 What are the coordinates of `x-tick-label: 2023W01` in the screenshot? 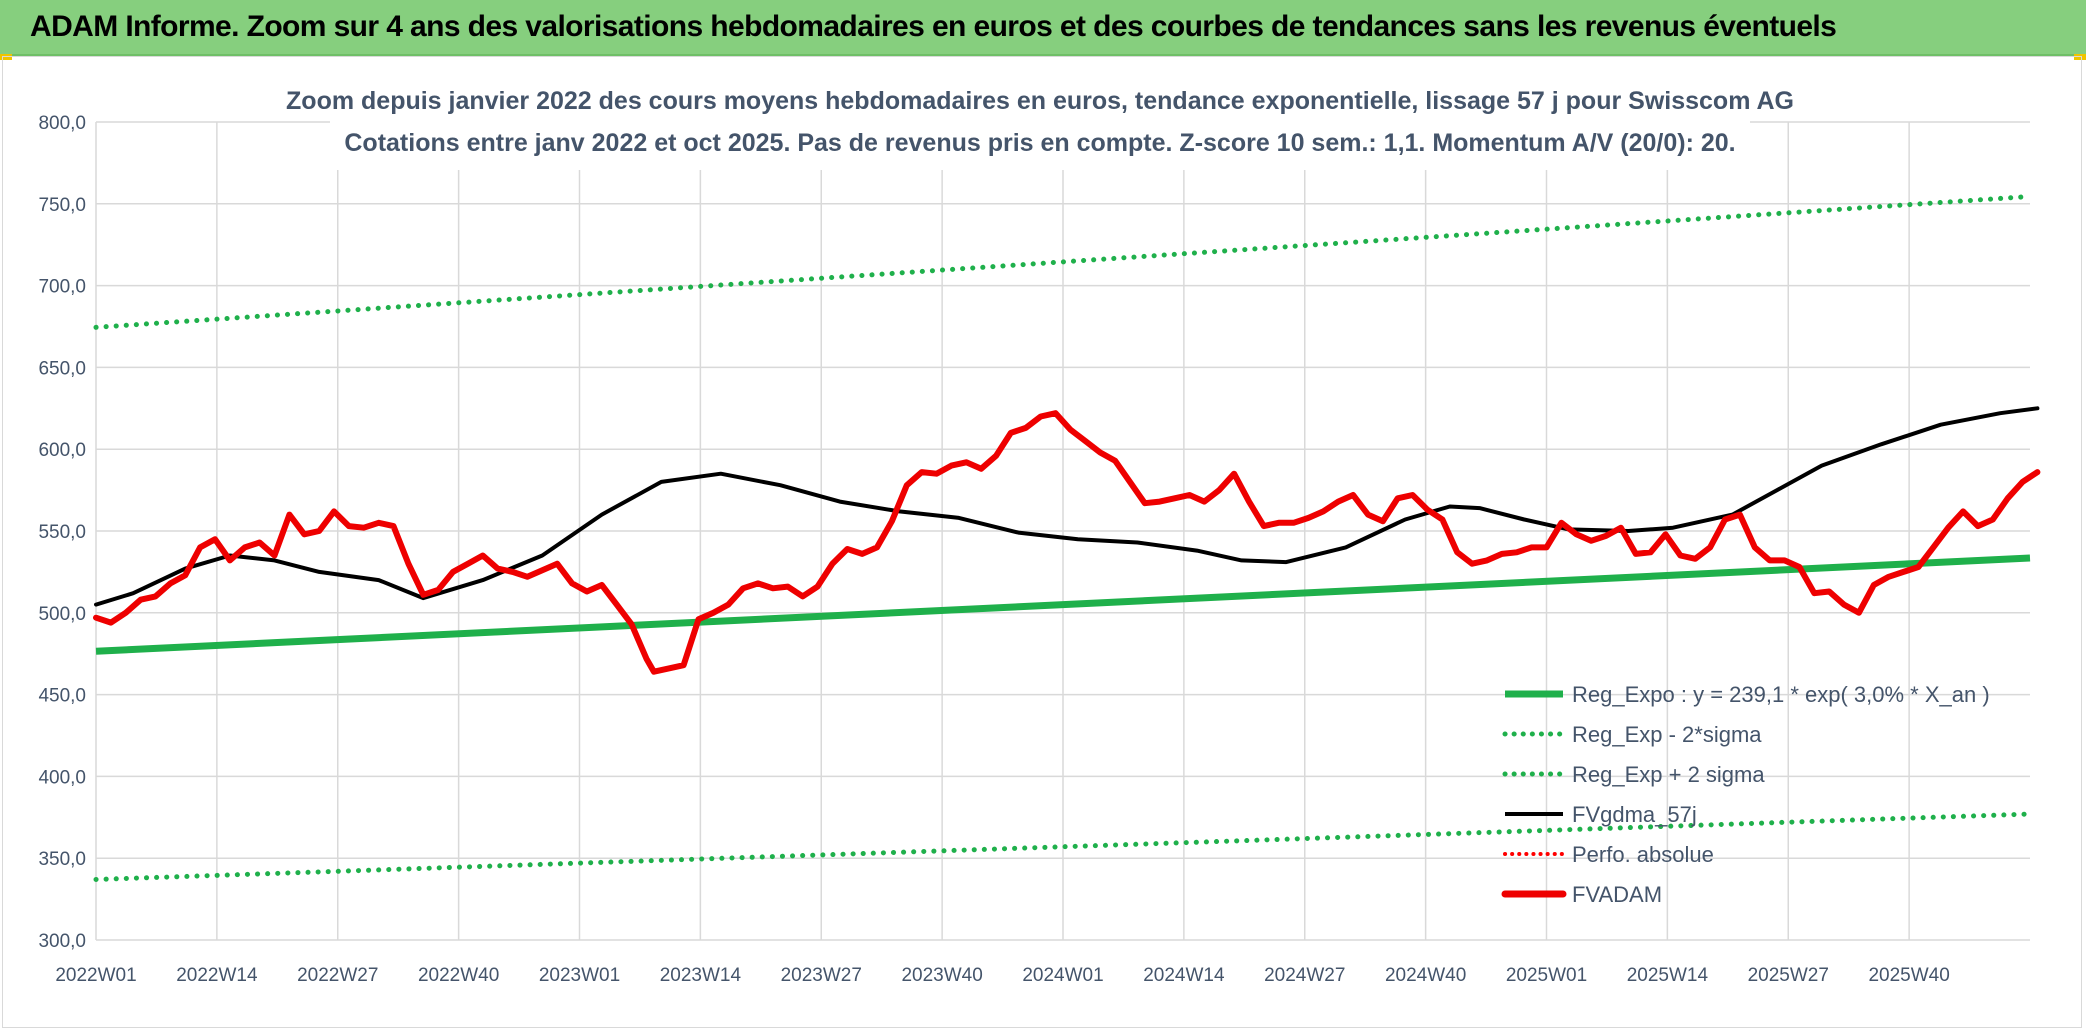 It's located at (579, 975).